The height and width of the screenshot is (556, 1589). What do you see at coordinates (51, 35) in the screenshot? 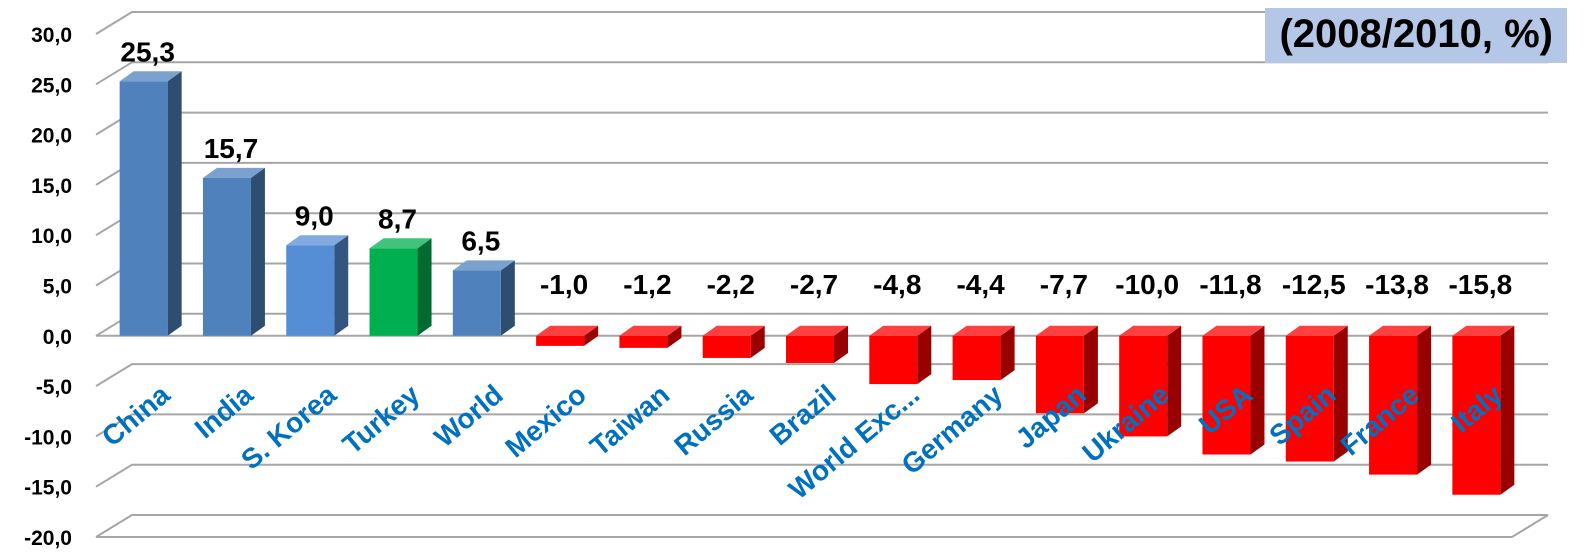
I see `y-tick-label: 30,0` at bounding box center [51, 35].